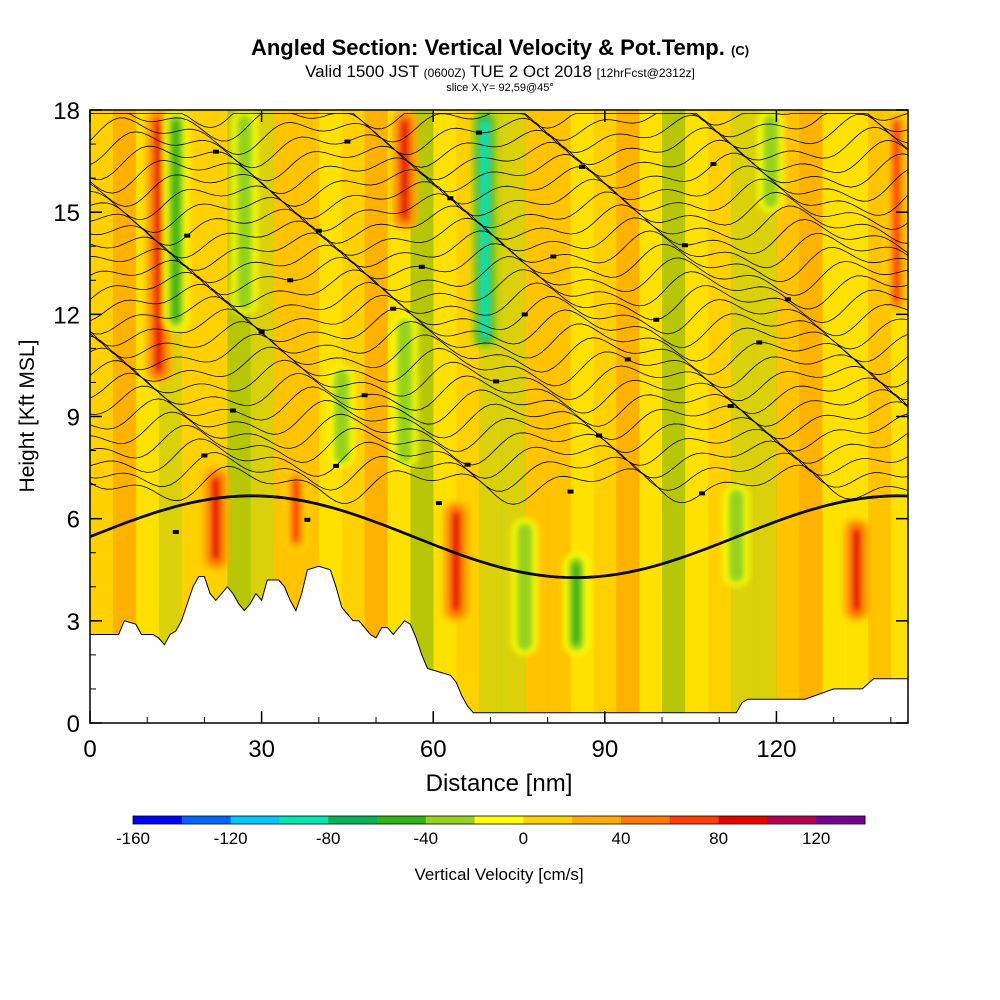  I want to click on colorbar-tick-label: 120, so click(816, 838).